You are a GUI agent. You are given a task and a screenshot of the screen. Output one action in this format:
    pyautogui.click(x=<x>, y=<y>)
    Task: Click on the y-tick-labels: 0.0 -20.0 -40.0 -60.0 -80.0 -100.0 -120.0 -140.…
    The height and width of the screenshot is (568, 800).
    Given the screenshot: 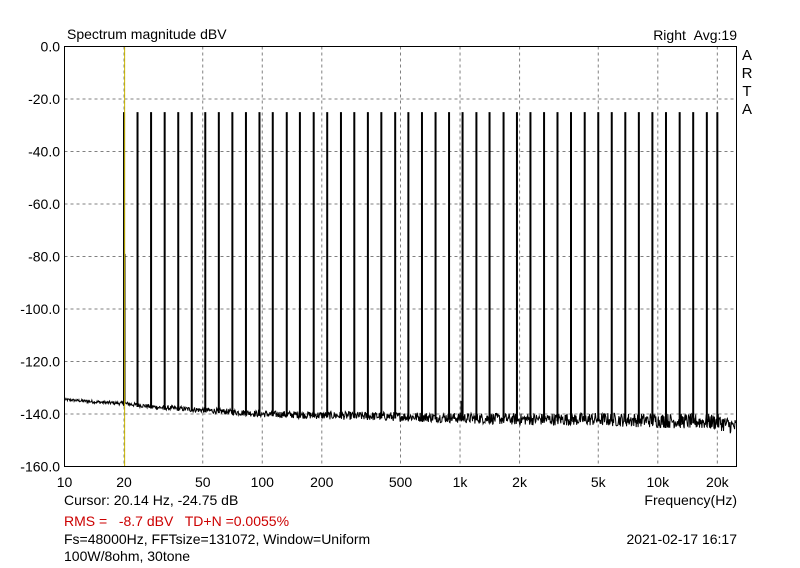 What is the action you would take?
    pyautogui.click(x=40, y=257)
    